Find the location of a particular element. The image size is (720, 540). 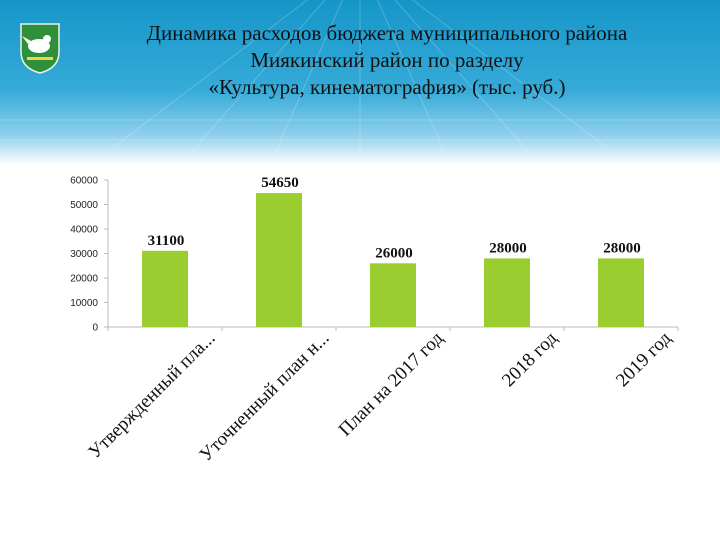

y-tick-label: 20000 is located at coordinates (84, 279).